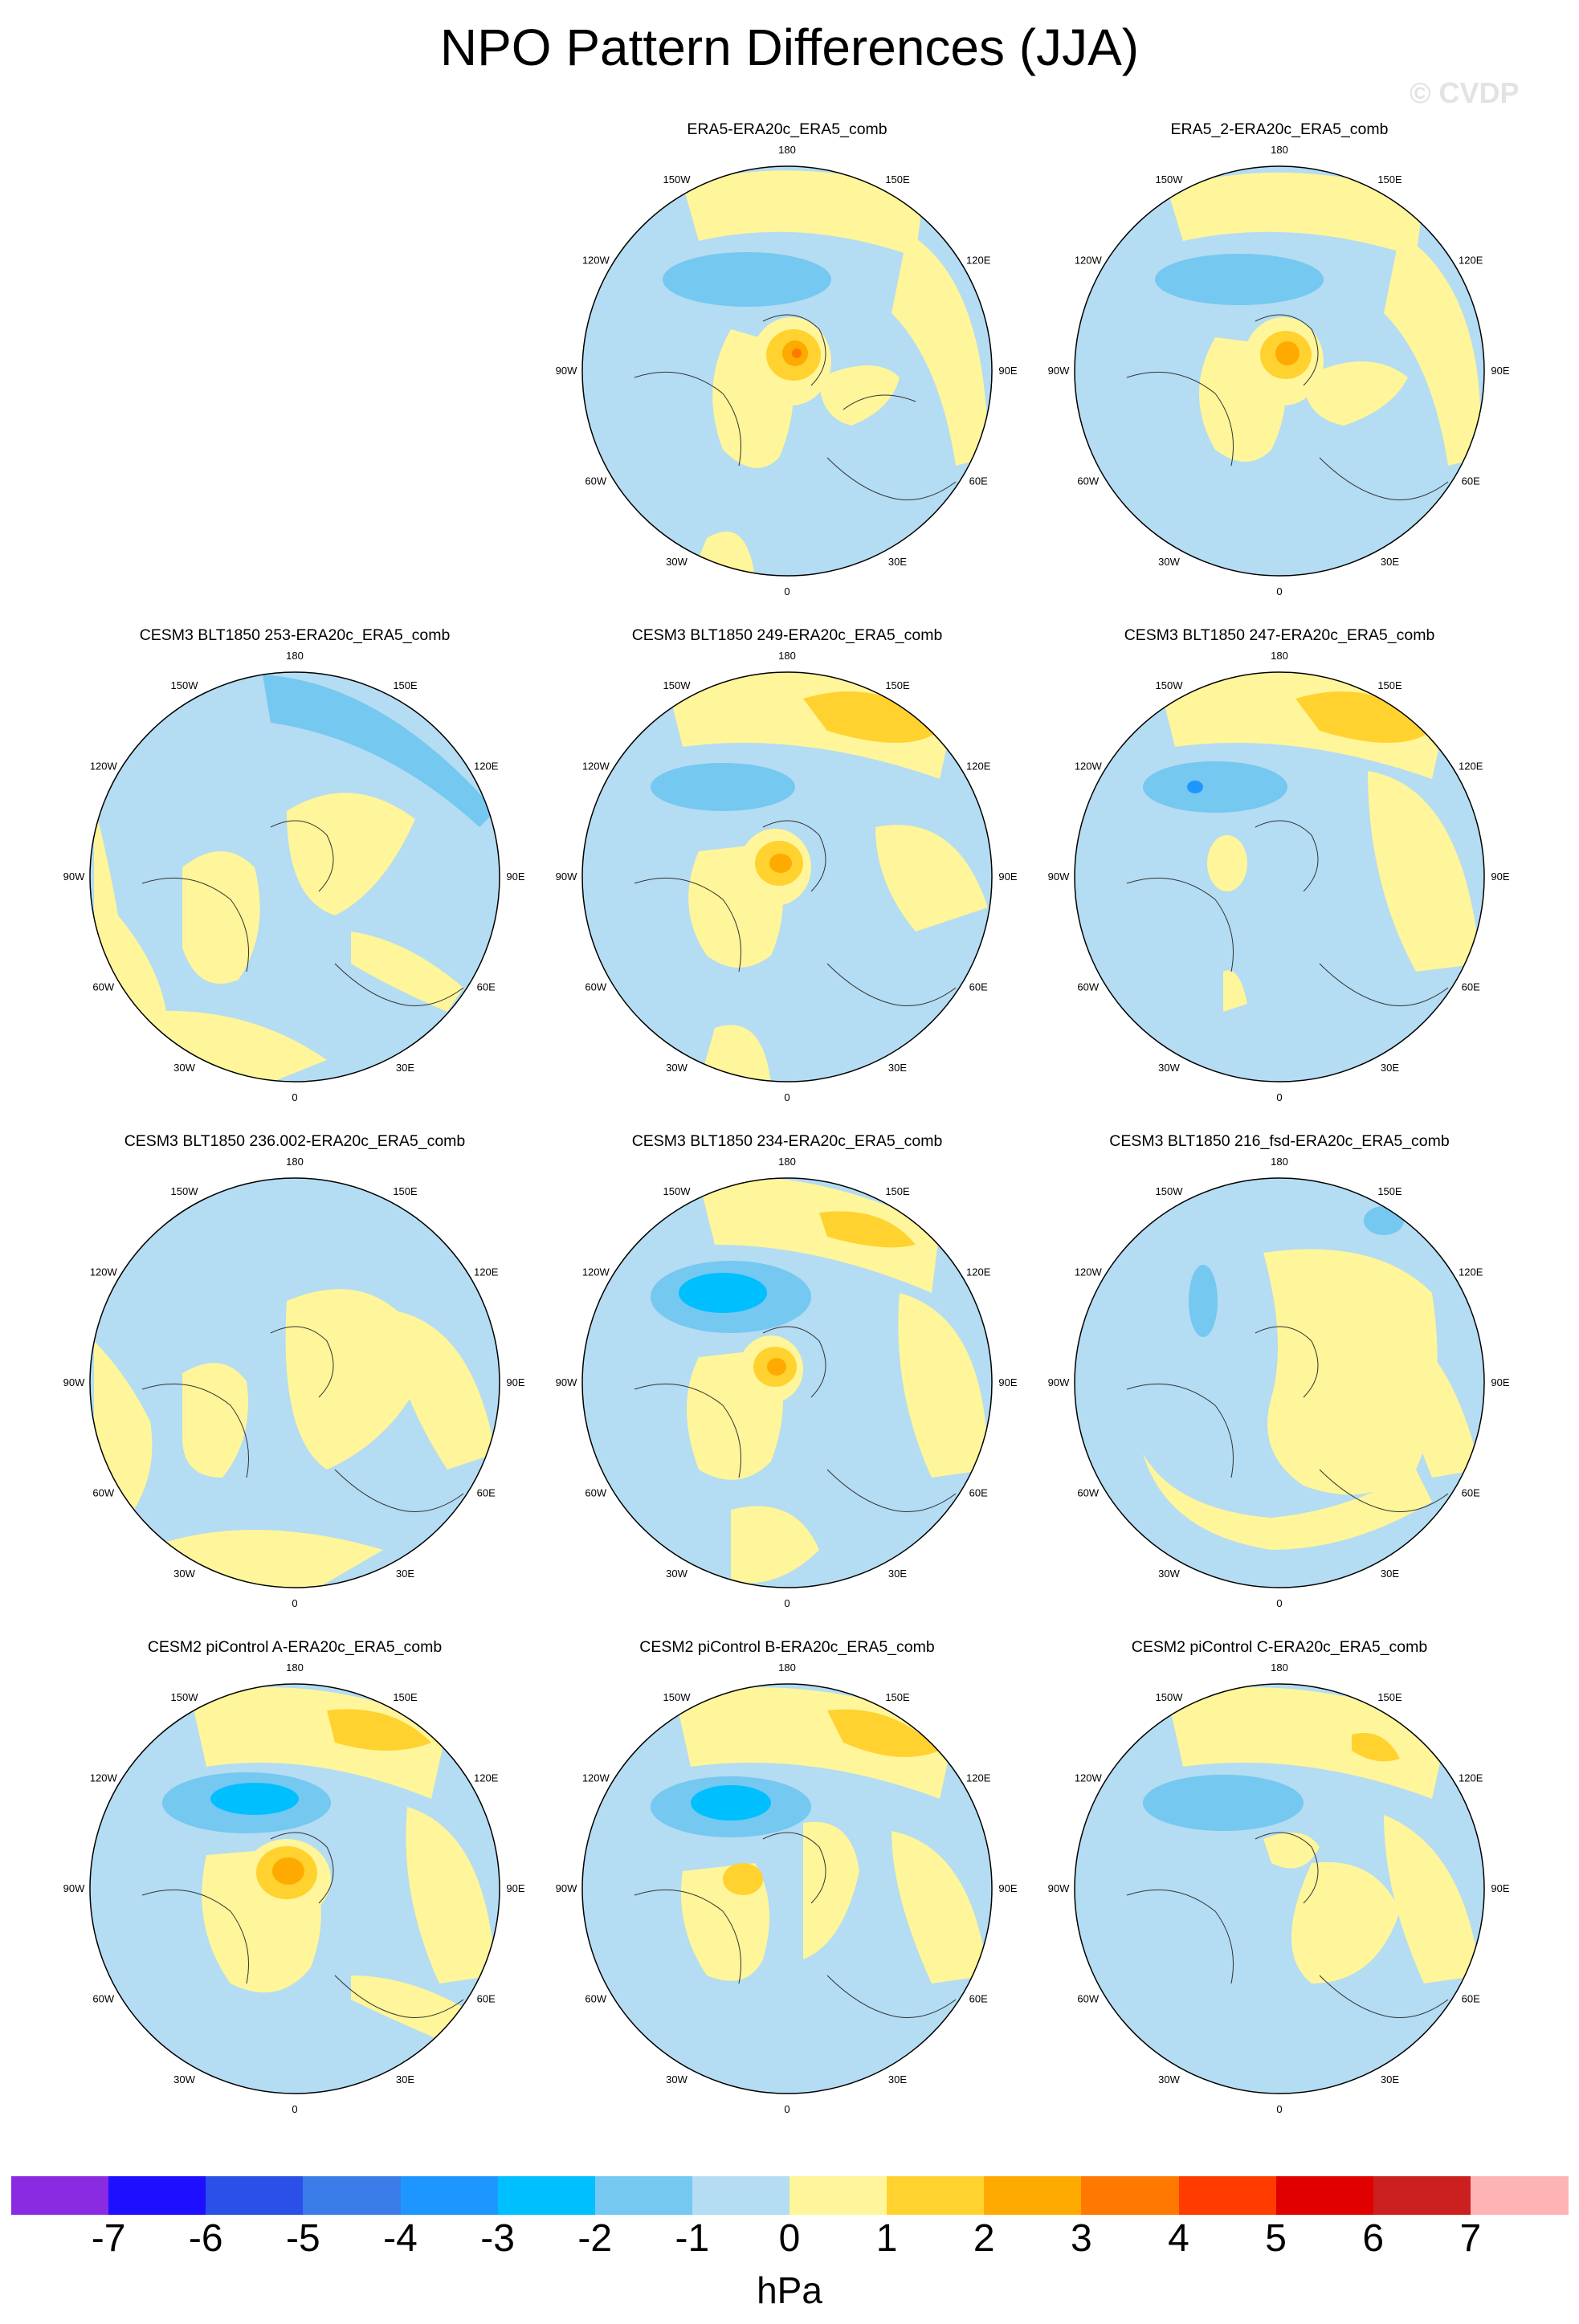 Image resolution: width=1579 pixels, height=2324 pixels. Describe the element at coordinates (1081, 2239) in the screenshot. I see `colorbar-tick-label: 3` at that location.